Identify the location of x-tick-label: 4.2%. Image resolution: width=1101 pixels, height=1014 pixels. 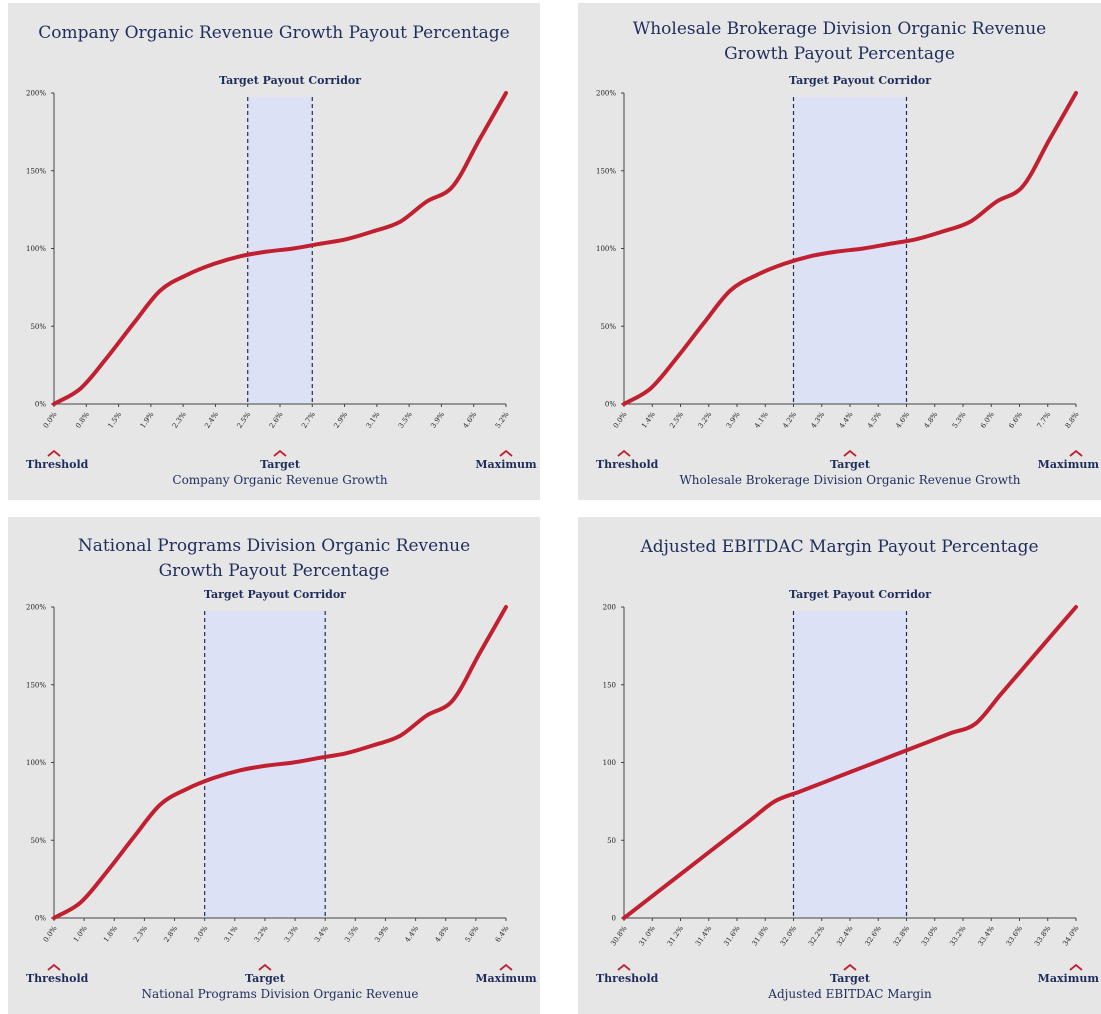
(789, 419).